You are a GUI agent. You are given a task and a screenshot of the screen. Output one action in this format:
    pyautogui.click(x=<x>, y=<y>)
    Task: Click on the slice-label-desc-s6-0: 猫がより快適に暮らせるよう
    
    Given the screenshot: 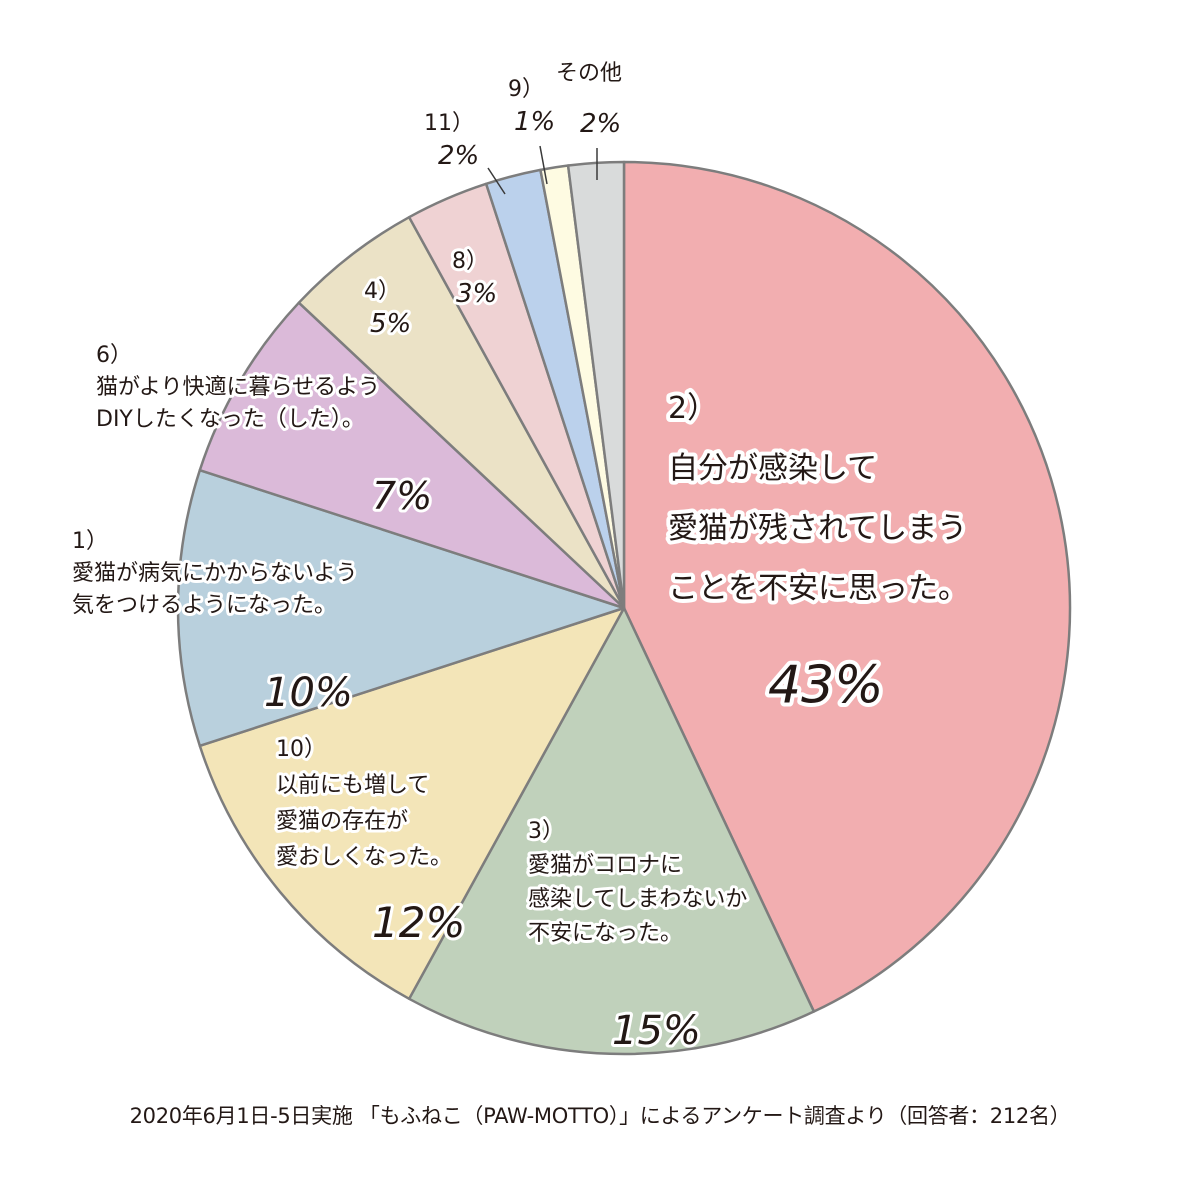 What is the action you would take?
    pyautogui.click(x=238, y=387)
    